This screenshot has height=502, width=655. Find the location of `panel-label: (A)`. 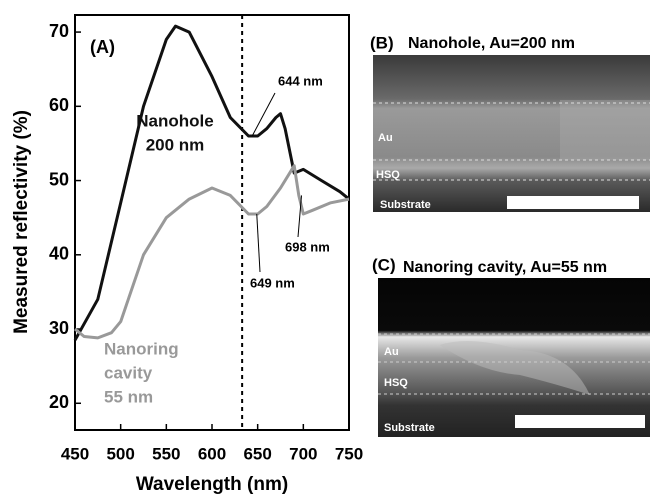

panel-label: (A) is located at coordinates (102, 47).